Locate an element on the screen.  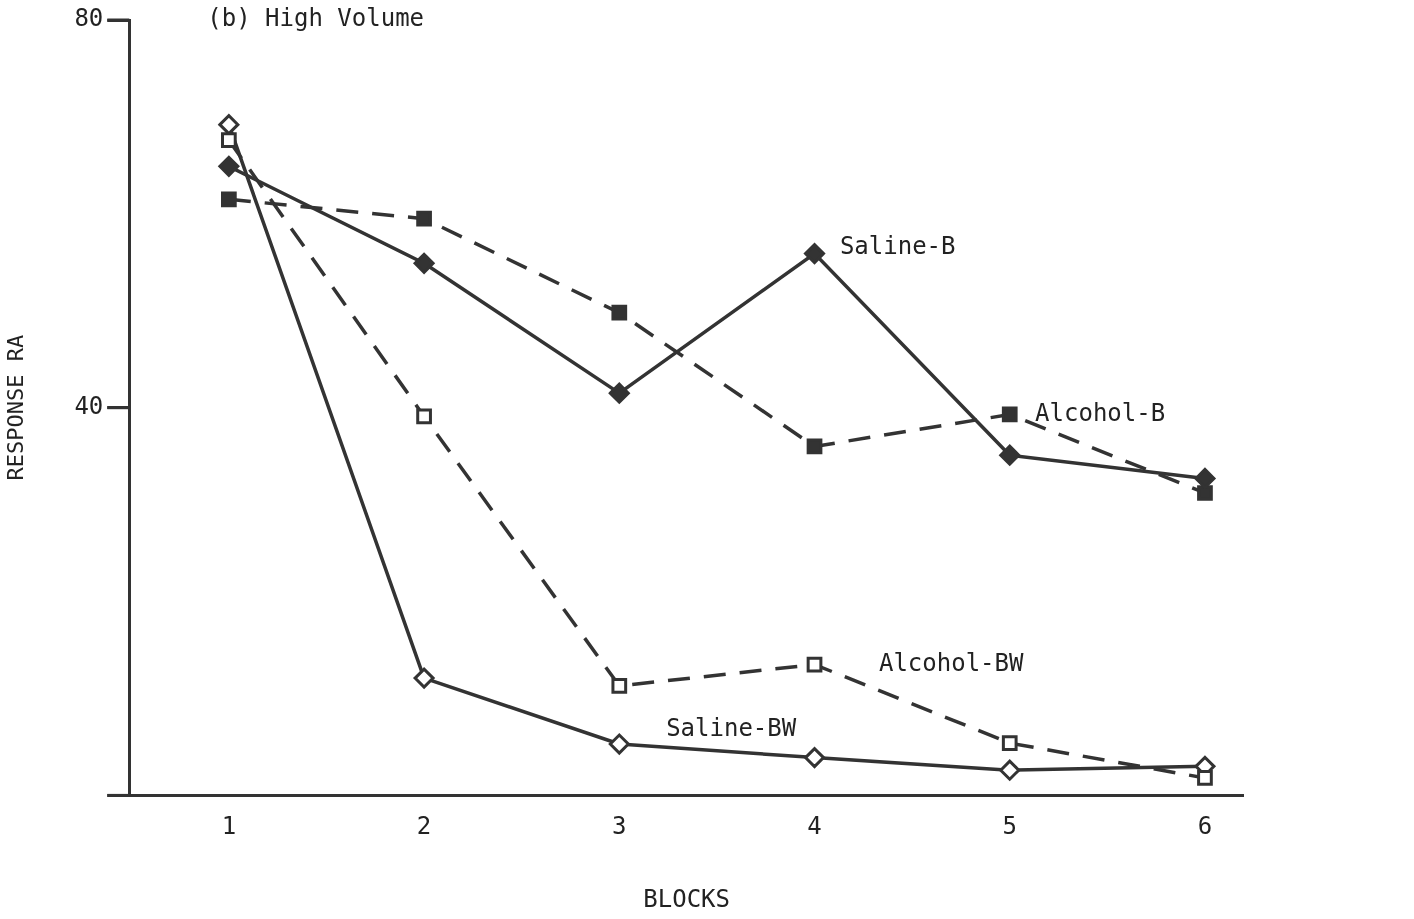
x-axis-title: BLOCKS is located at coordinates (686, 898).